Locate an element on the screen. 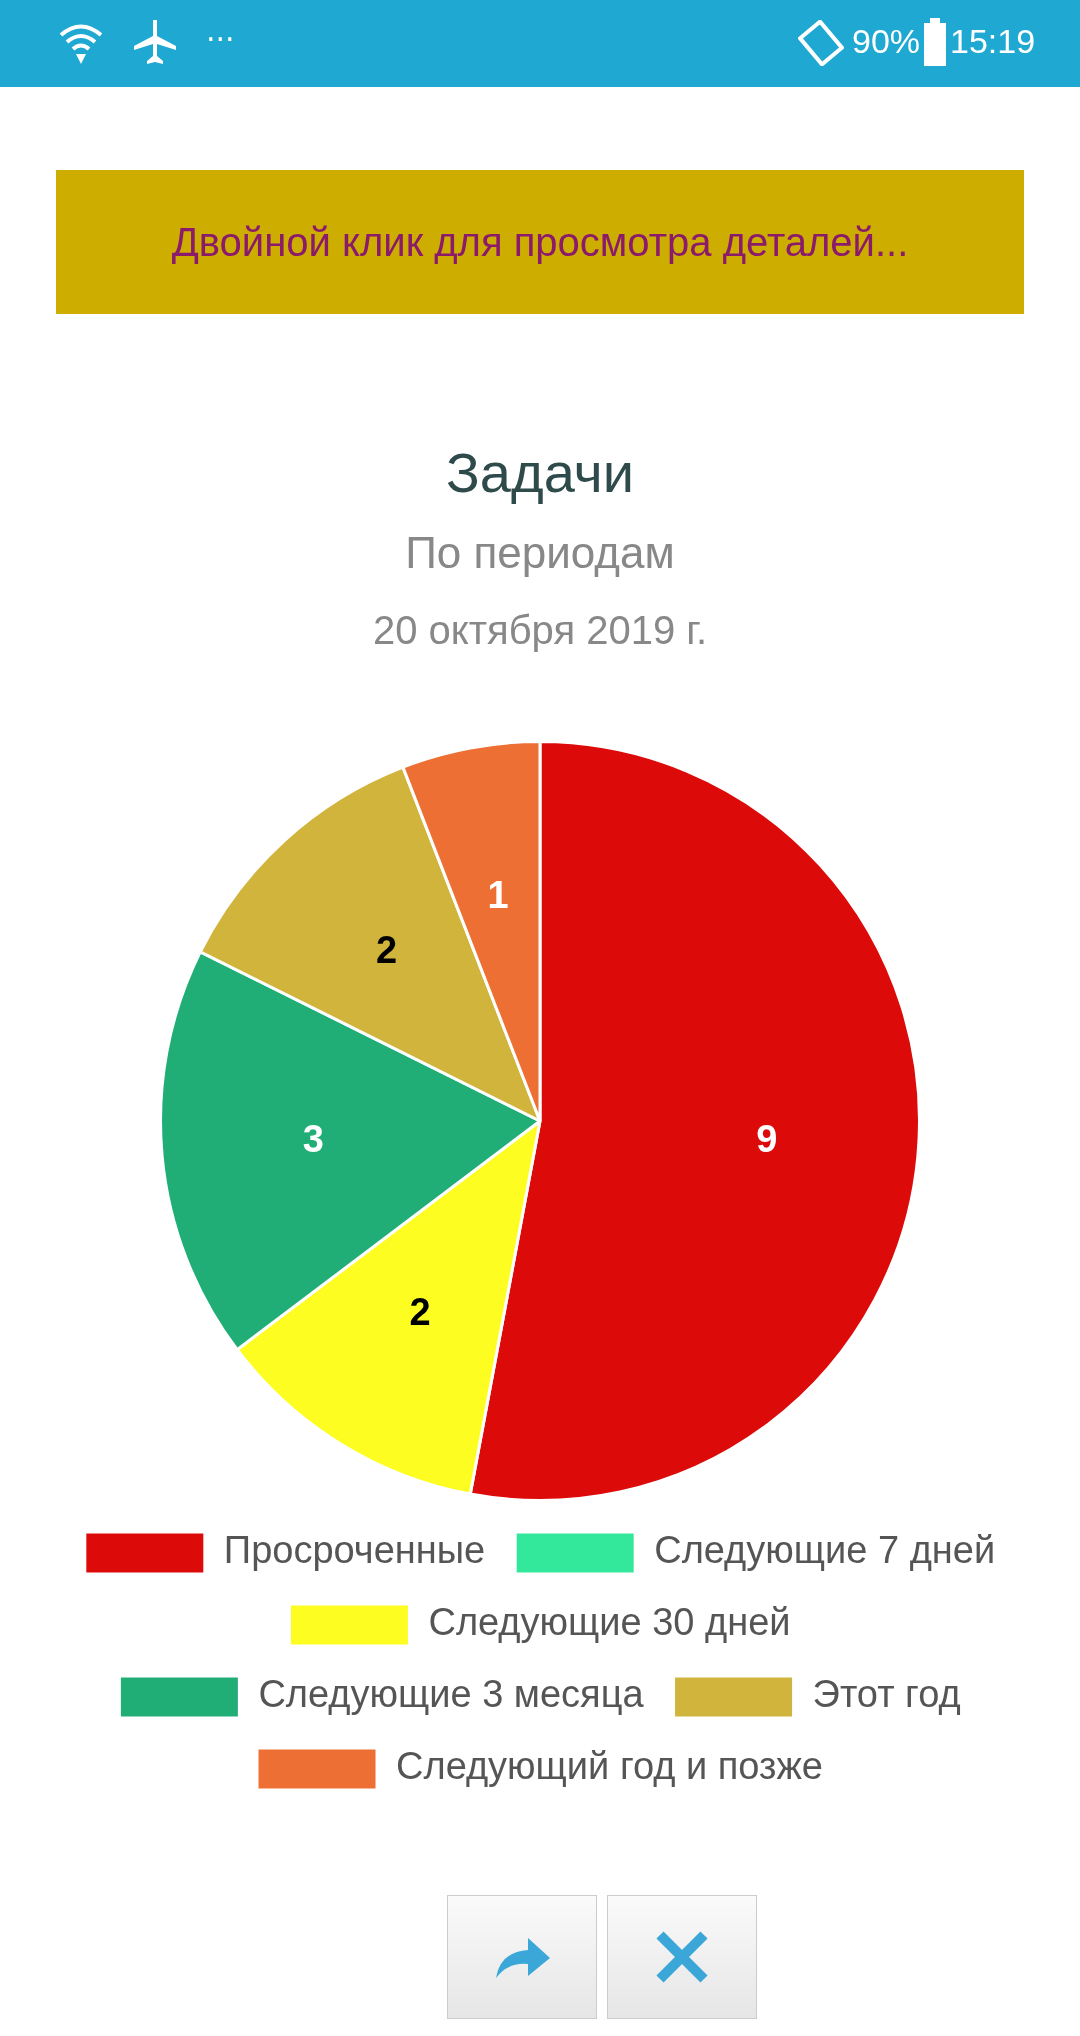 The width and height of the screenshot is (1080, 2036). chart-title: Задачи is located at coordinates (540, 472).